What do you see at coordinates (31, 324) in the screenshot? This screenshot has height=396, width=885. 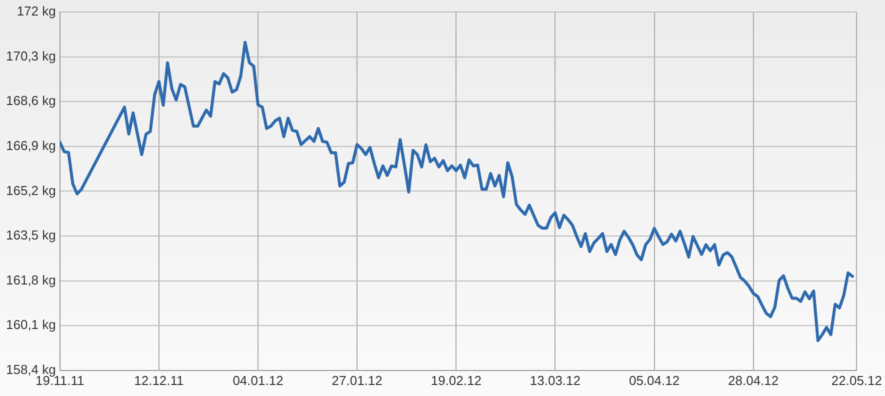 I see `y-tick-label: 160,1 kg` at bounding box center [31, 324].